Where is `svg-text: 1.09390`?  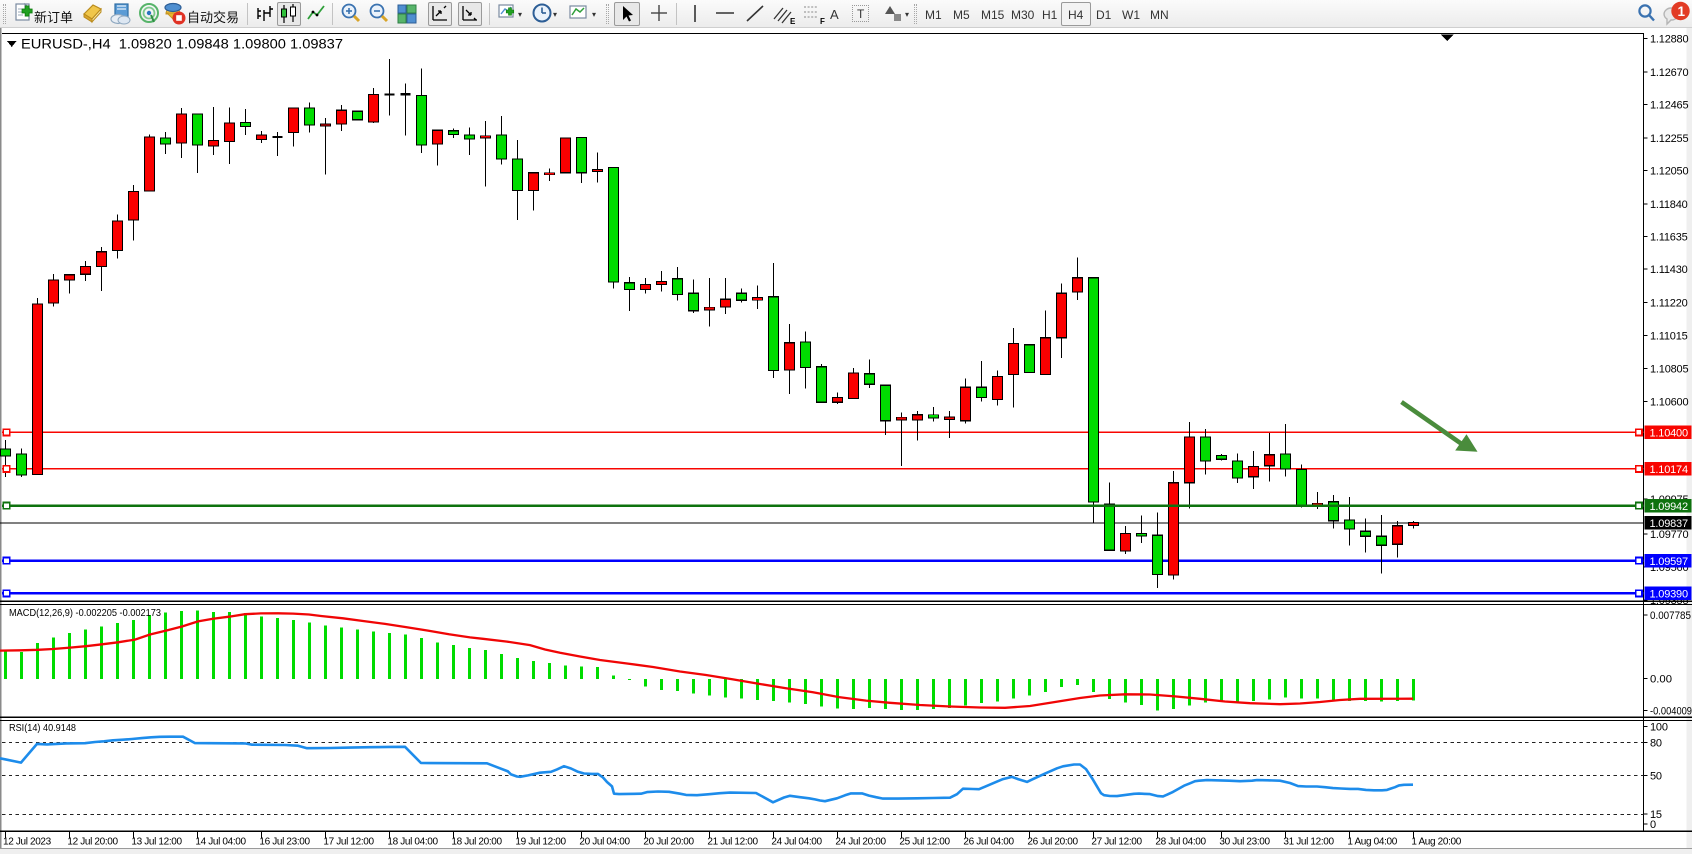
svg-text: 1.09390 is located at coordinates (1669, 595).